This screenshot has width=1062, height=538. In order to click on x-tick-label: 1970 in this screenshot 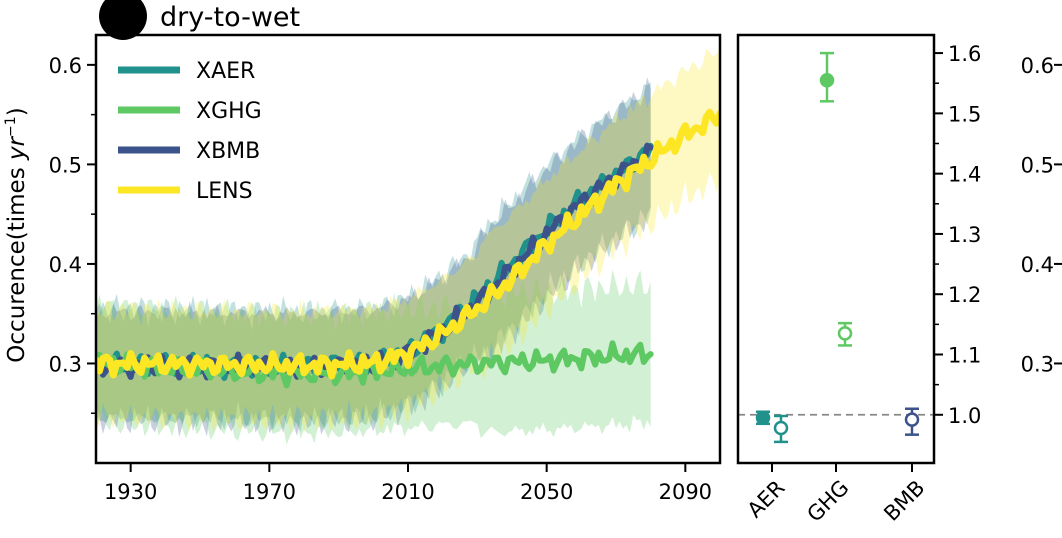, I will do `click(269, 492)`.